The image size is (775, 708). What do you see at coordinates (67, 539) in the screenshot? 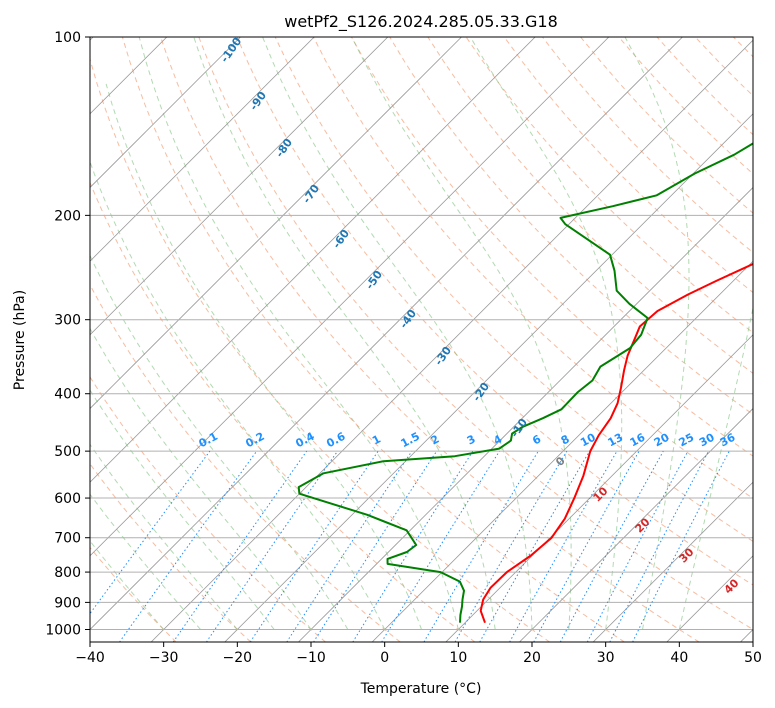
I see `y-tick-label: 700` at bounding box center [67, 539].